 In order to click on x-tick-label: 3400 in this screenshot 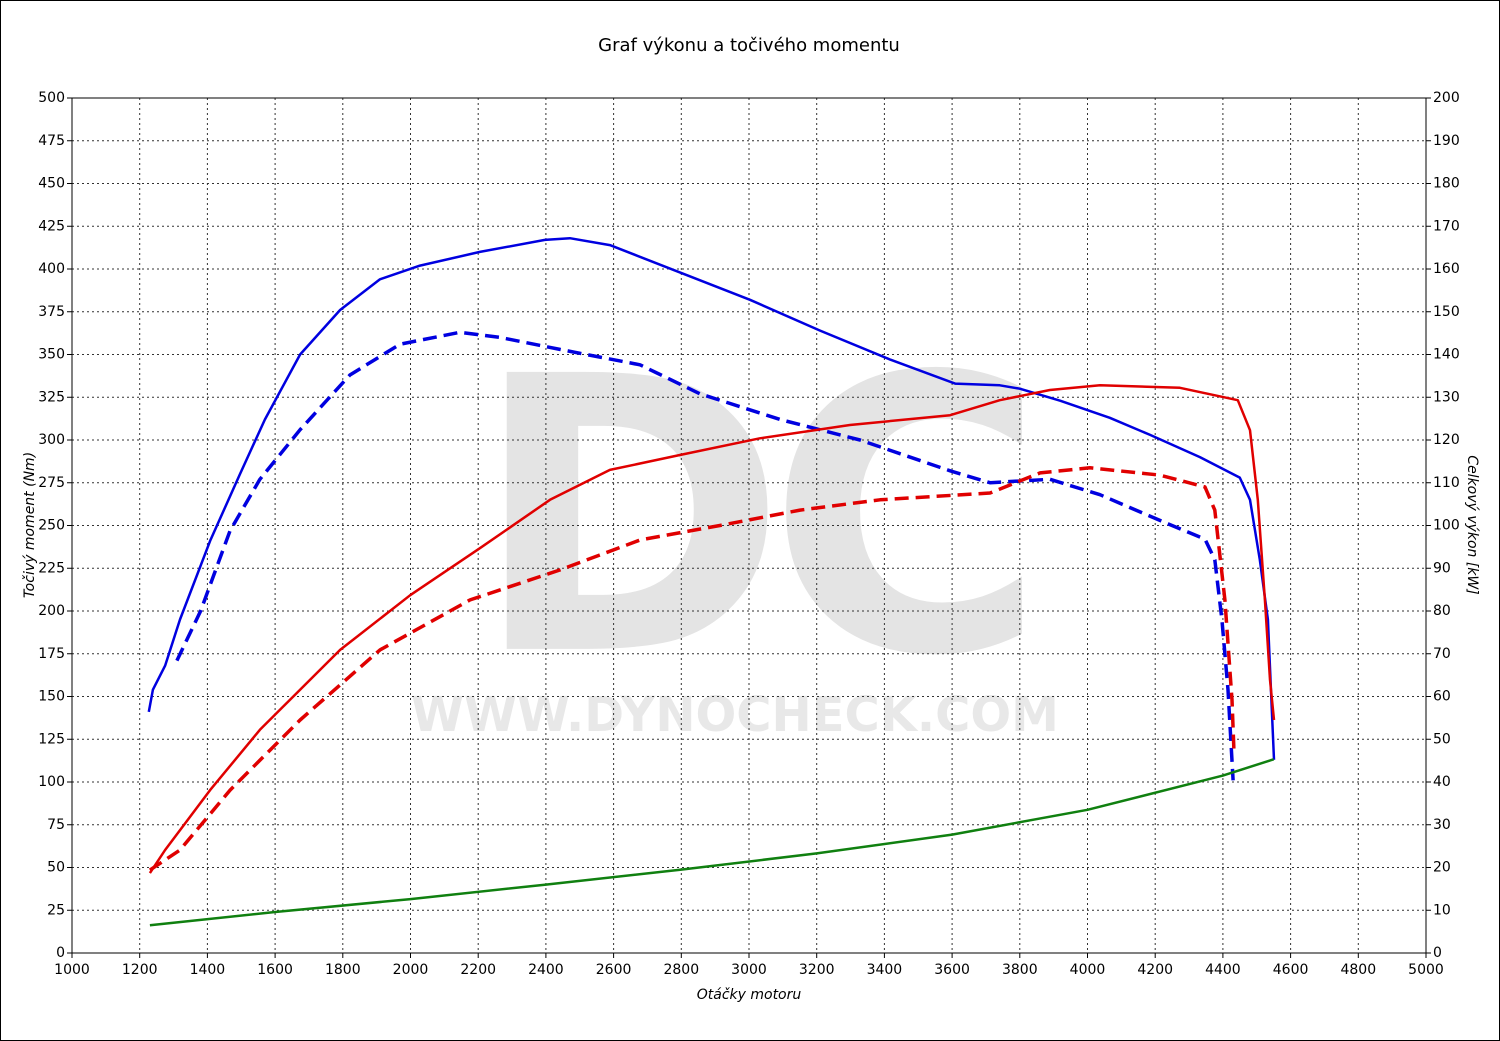, I will do `click(885, 970)`.